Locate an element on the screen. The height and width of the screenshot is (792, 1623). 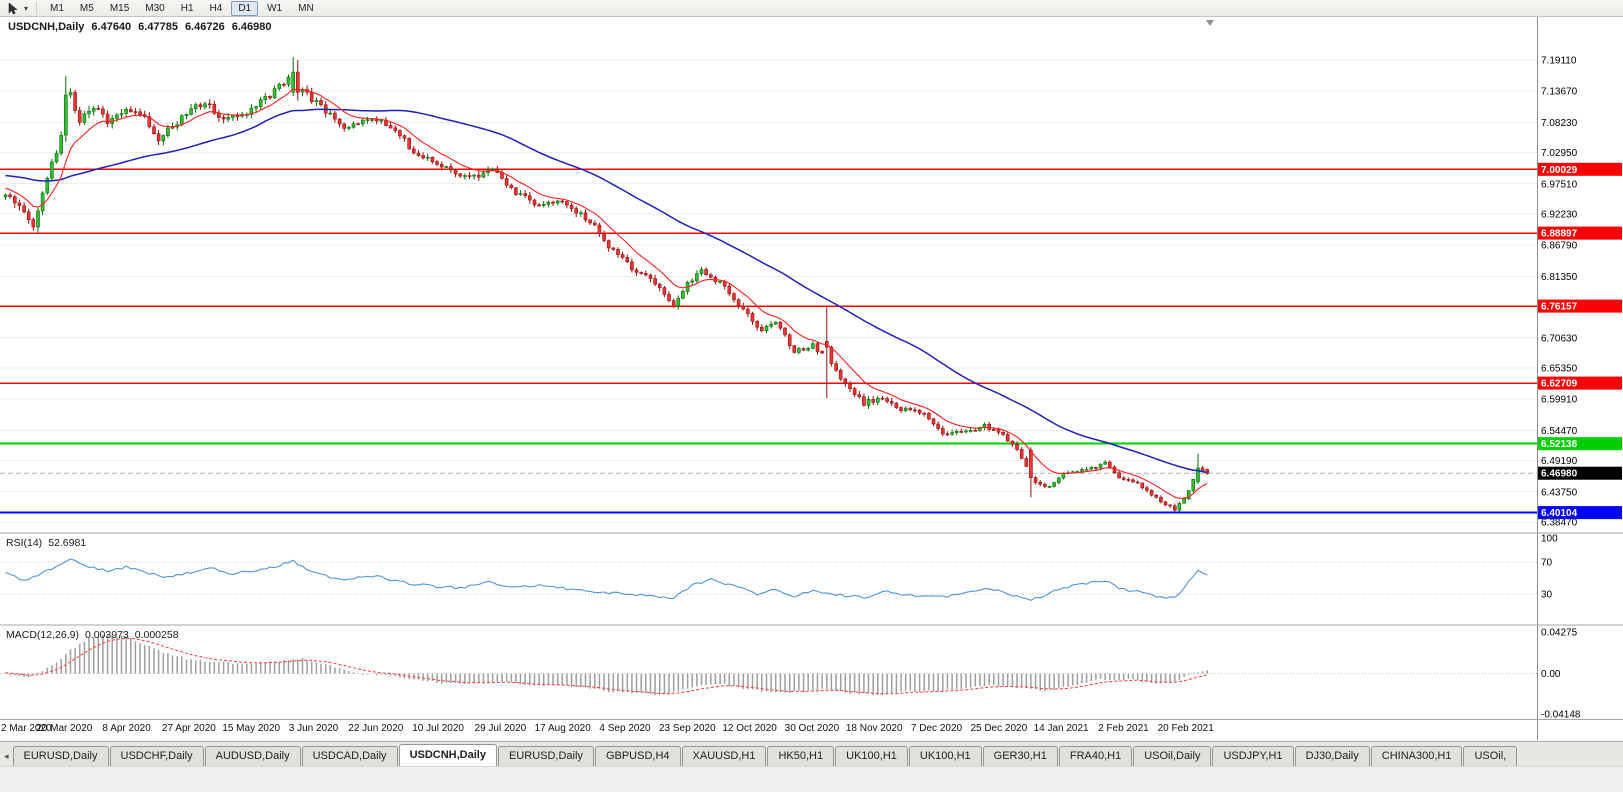
tab-usoil-daily: USOil,Daily is located at coordinates (1172, 756).